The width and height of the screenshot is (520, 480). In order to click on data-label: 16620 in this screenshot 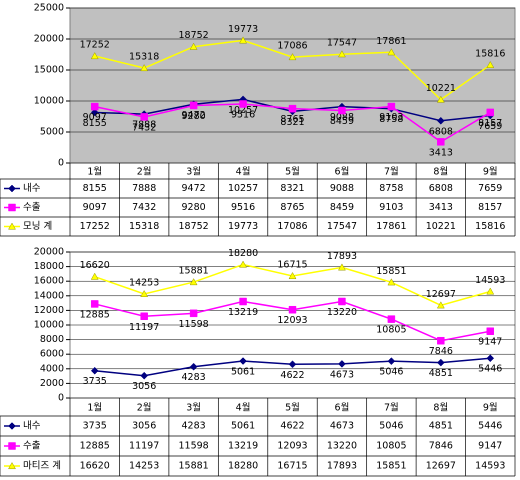, I will do `click(95, 265)`.